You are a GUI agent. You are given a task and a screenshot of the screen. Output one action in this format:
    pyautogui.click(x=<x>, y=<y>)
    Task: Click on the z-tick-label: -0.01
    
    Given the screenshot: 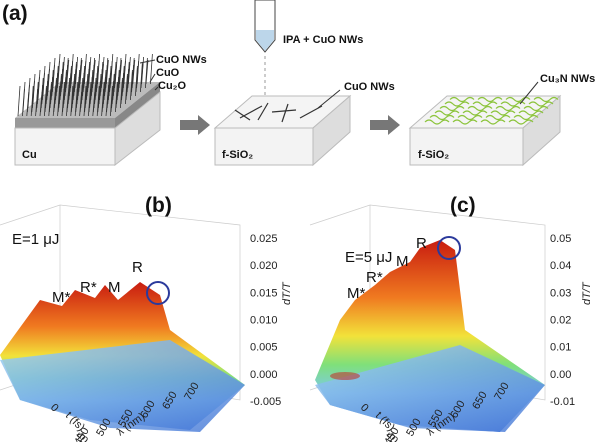 What is the action you would take?
    pyautogui.click(x=562, y=402)
    